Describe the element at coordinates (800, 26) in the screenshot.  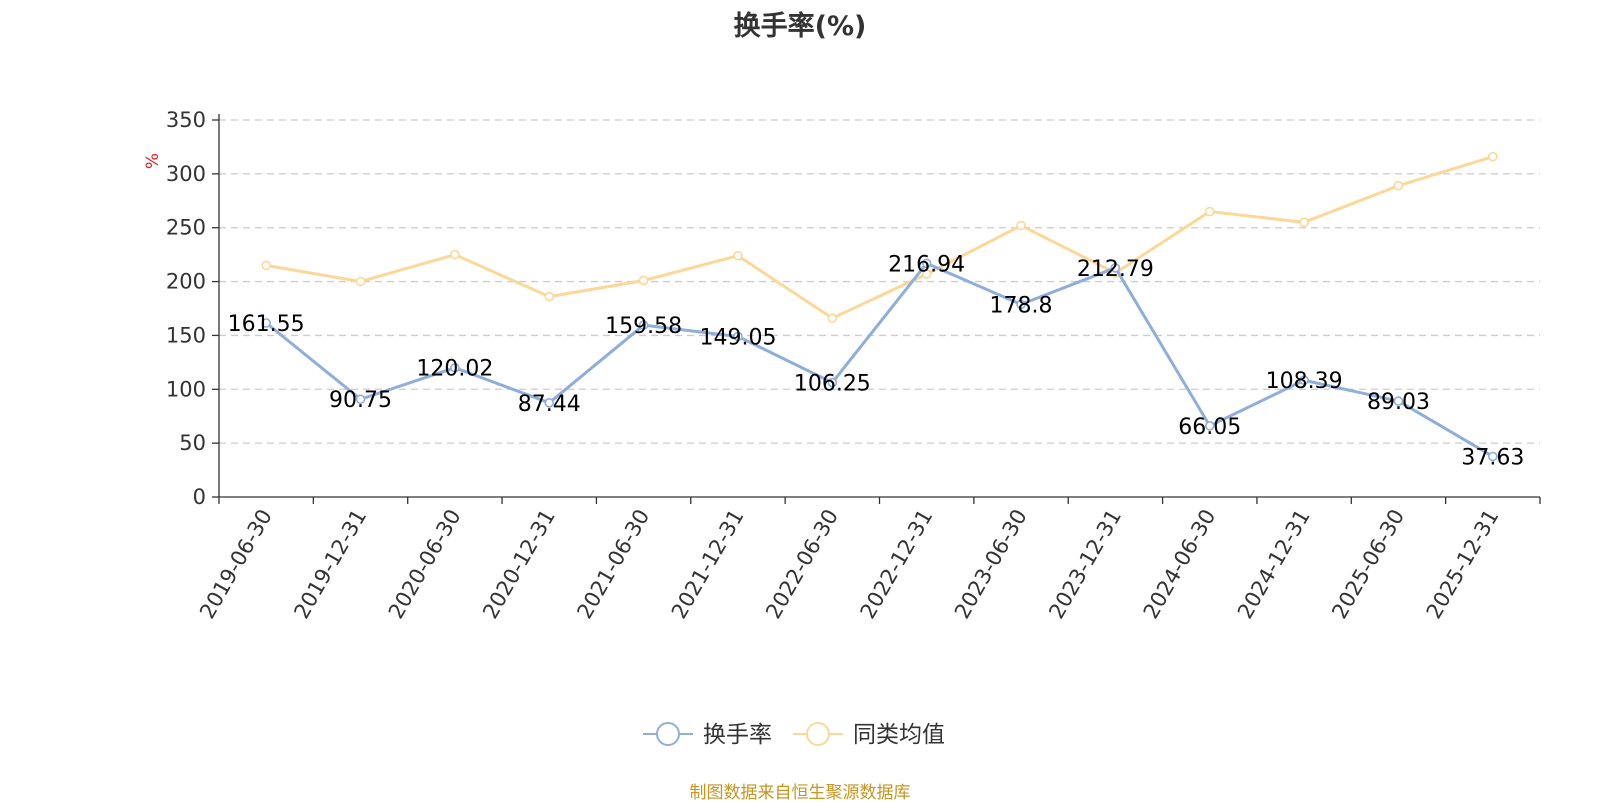
I see `chart-title: 换手率(%)` at that location.